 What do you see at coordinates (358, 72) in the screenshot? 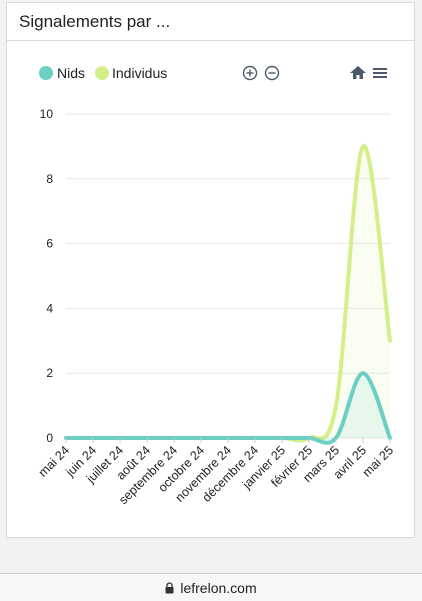
I see `home-icon` at bounding box center [358, 72].